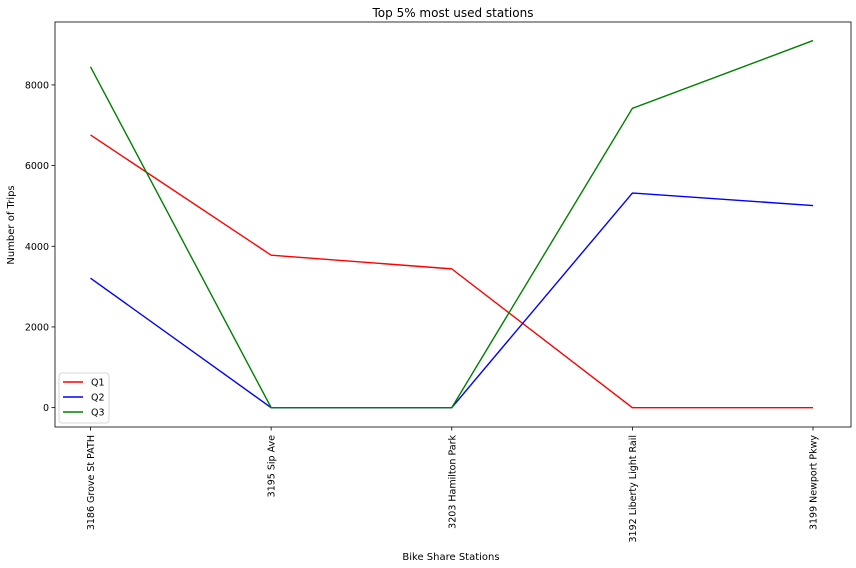 The height and width of the screenshot is (568, 856). I want to click on y-axis-label: Number of Trips, so click(11, 224).